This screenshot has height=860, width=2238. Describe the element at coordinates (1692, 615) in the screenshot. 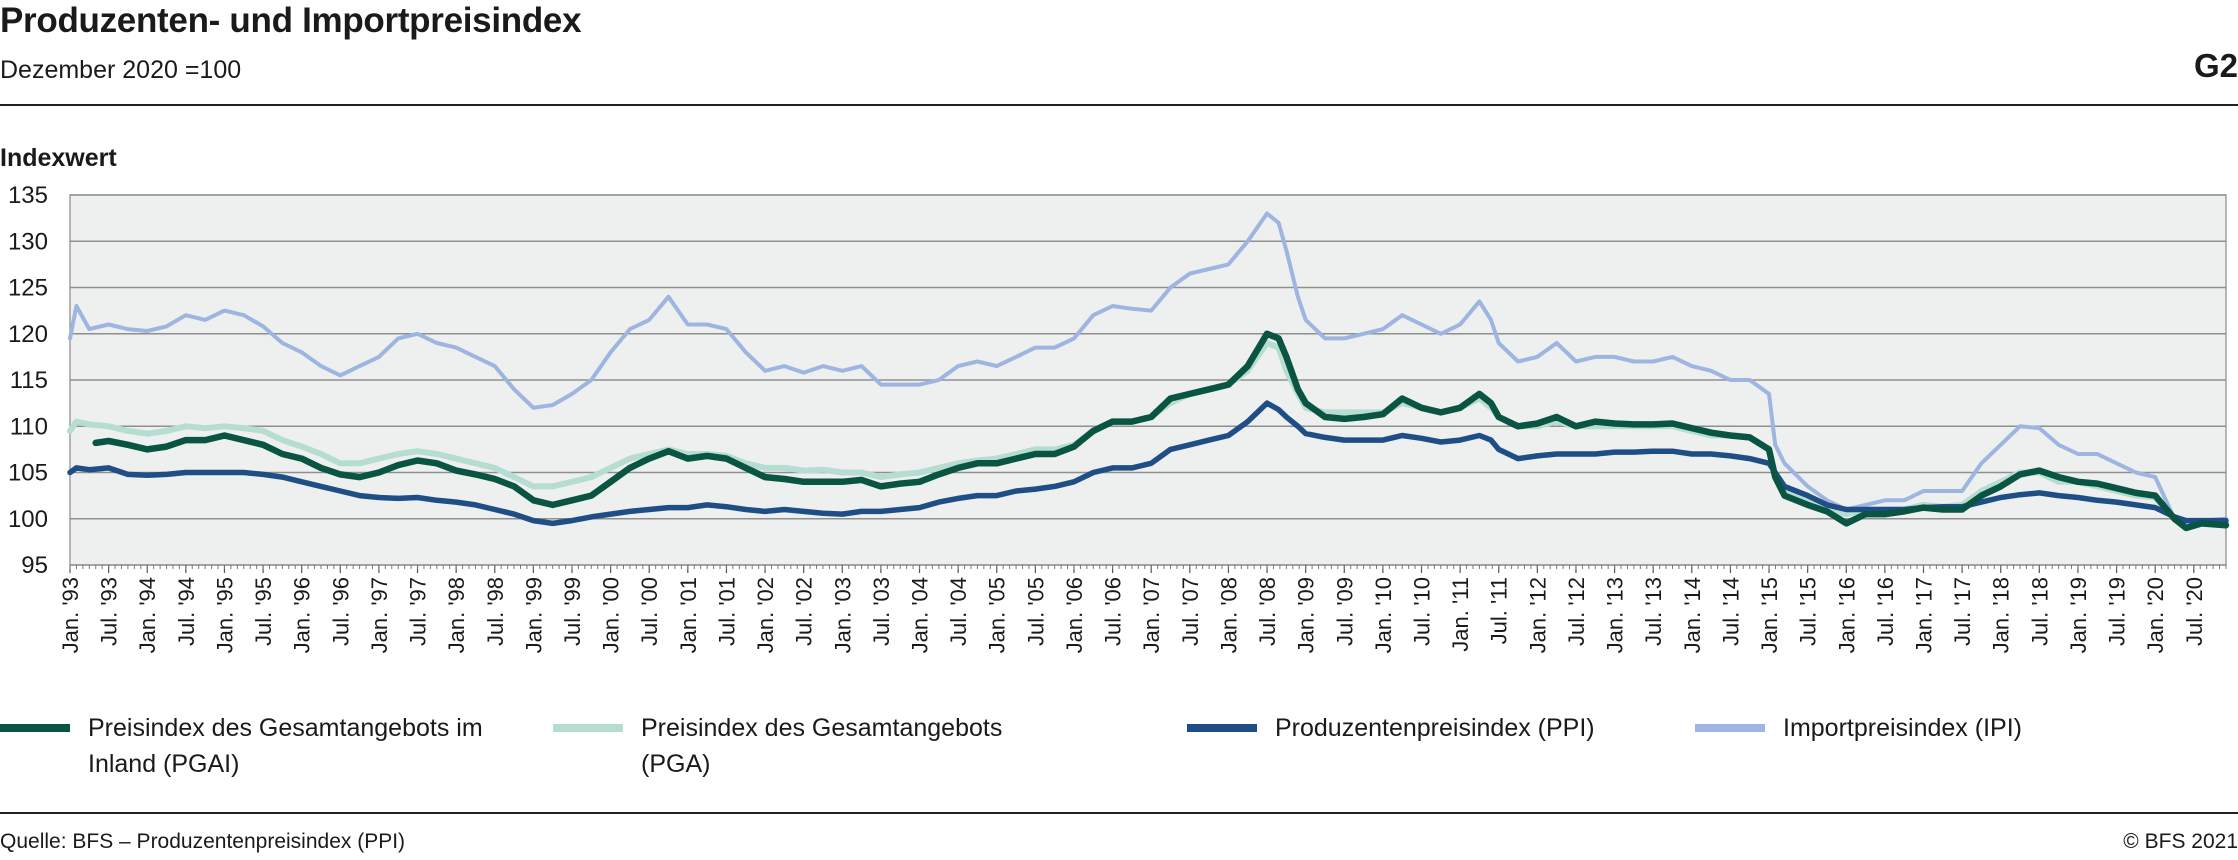

I see `x-tick-label: Jan. '14` at that location.